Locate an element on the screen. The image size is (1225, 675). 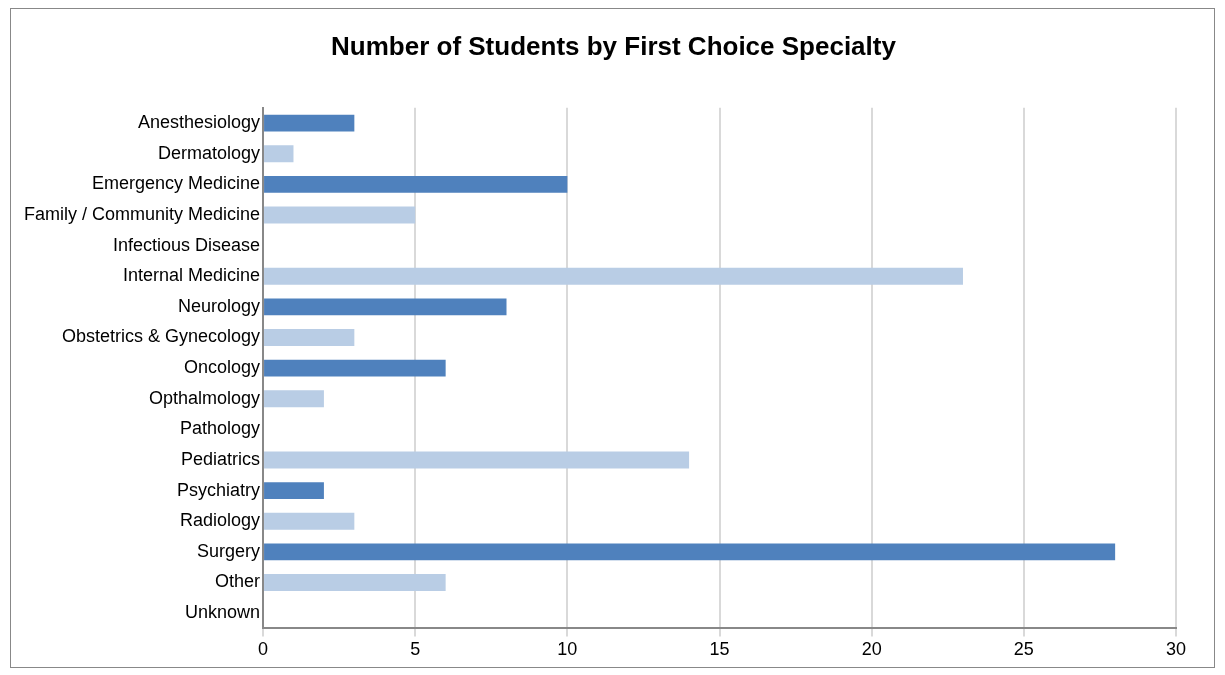
x-tick-label: 5 is located at coordinates (415, 649).